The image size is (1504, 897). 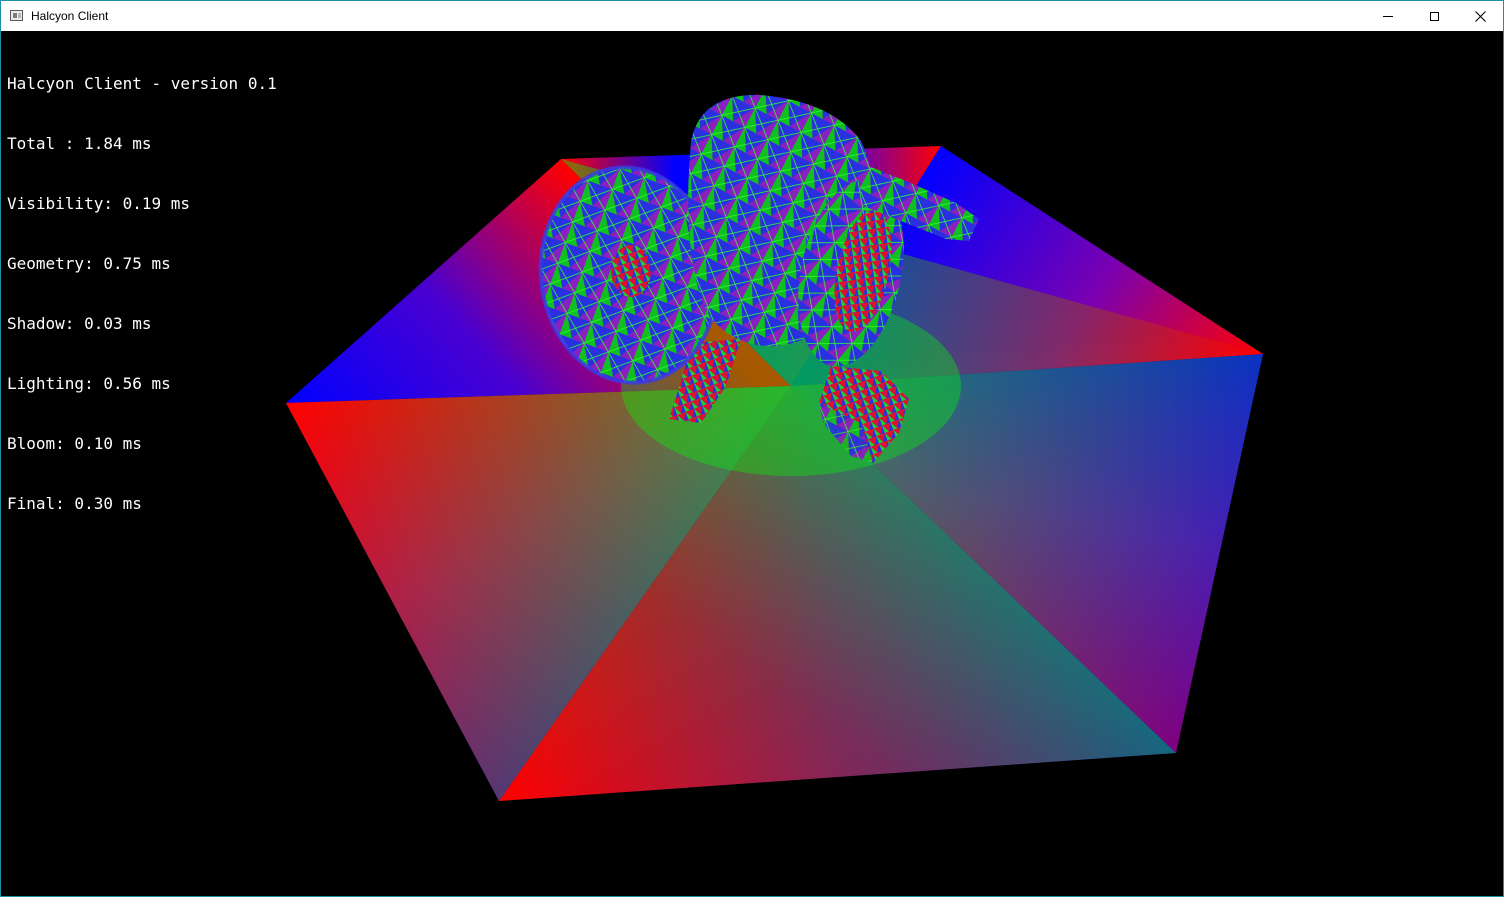 I want to click on timing-final: Final: 0.30 ms, so click(x=74, y=503).